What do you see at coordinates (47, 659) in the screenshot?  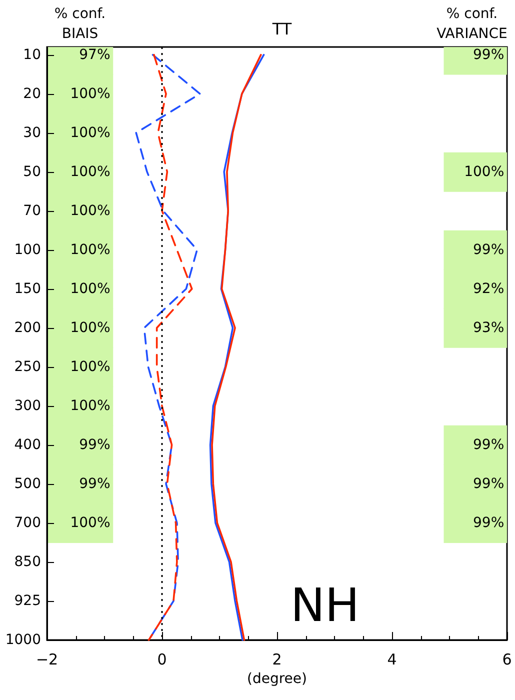 I see `x-tick-label: −2` at bounding box center [47, 659].